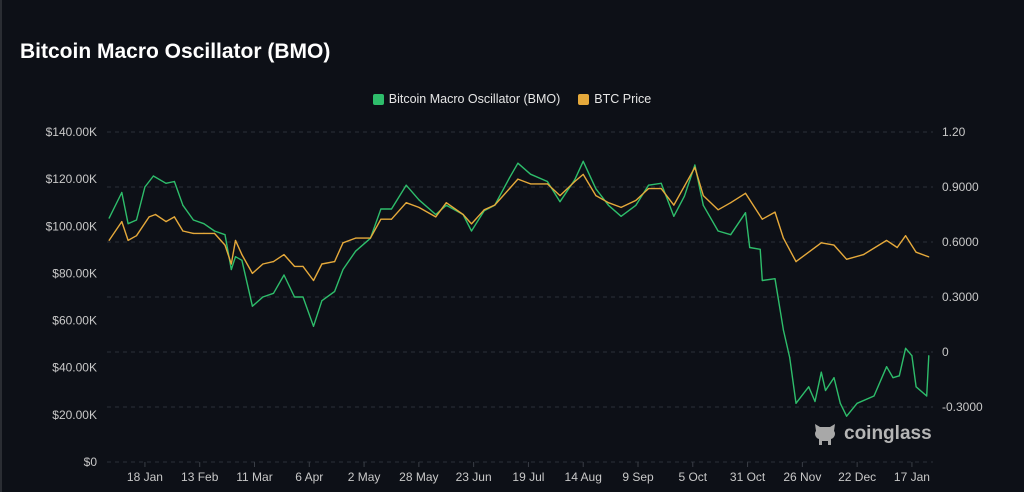 The height and width of the screenshot is (492, 1024). I want to click on x-axis-tick: 9 Sep, so click(638, 477).